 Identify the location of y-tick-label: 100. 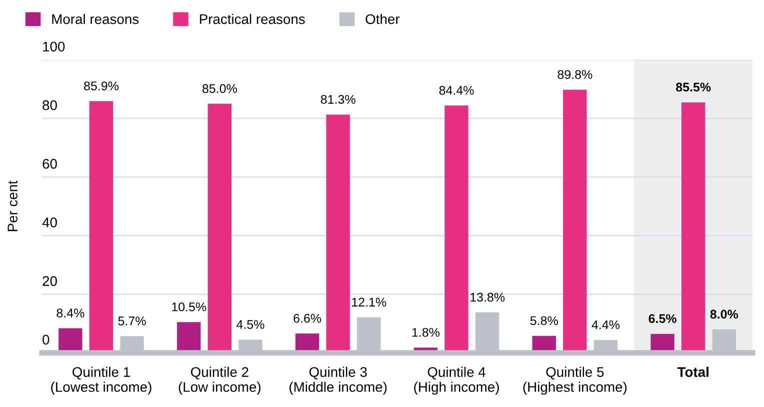
(54, 47).